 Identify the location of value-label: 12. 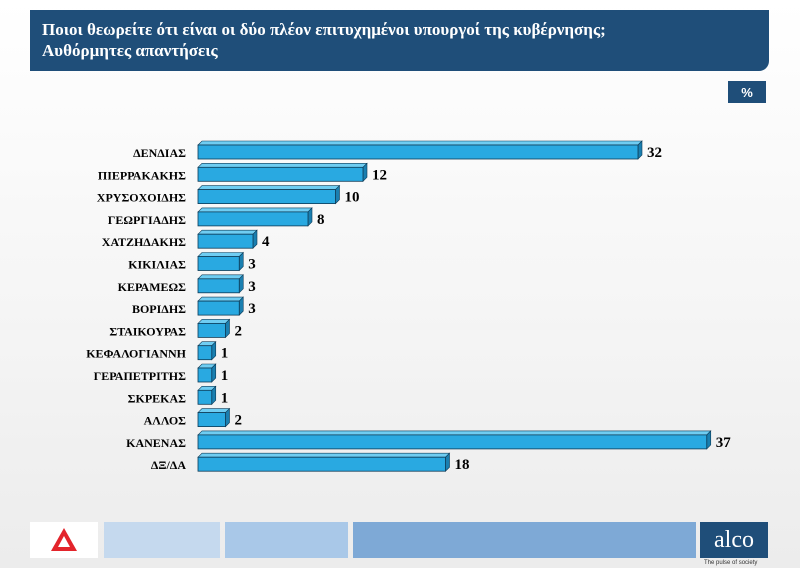
(379, 175).